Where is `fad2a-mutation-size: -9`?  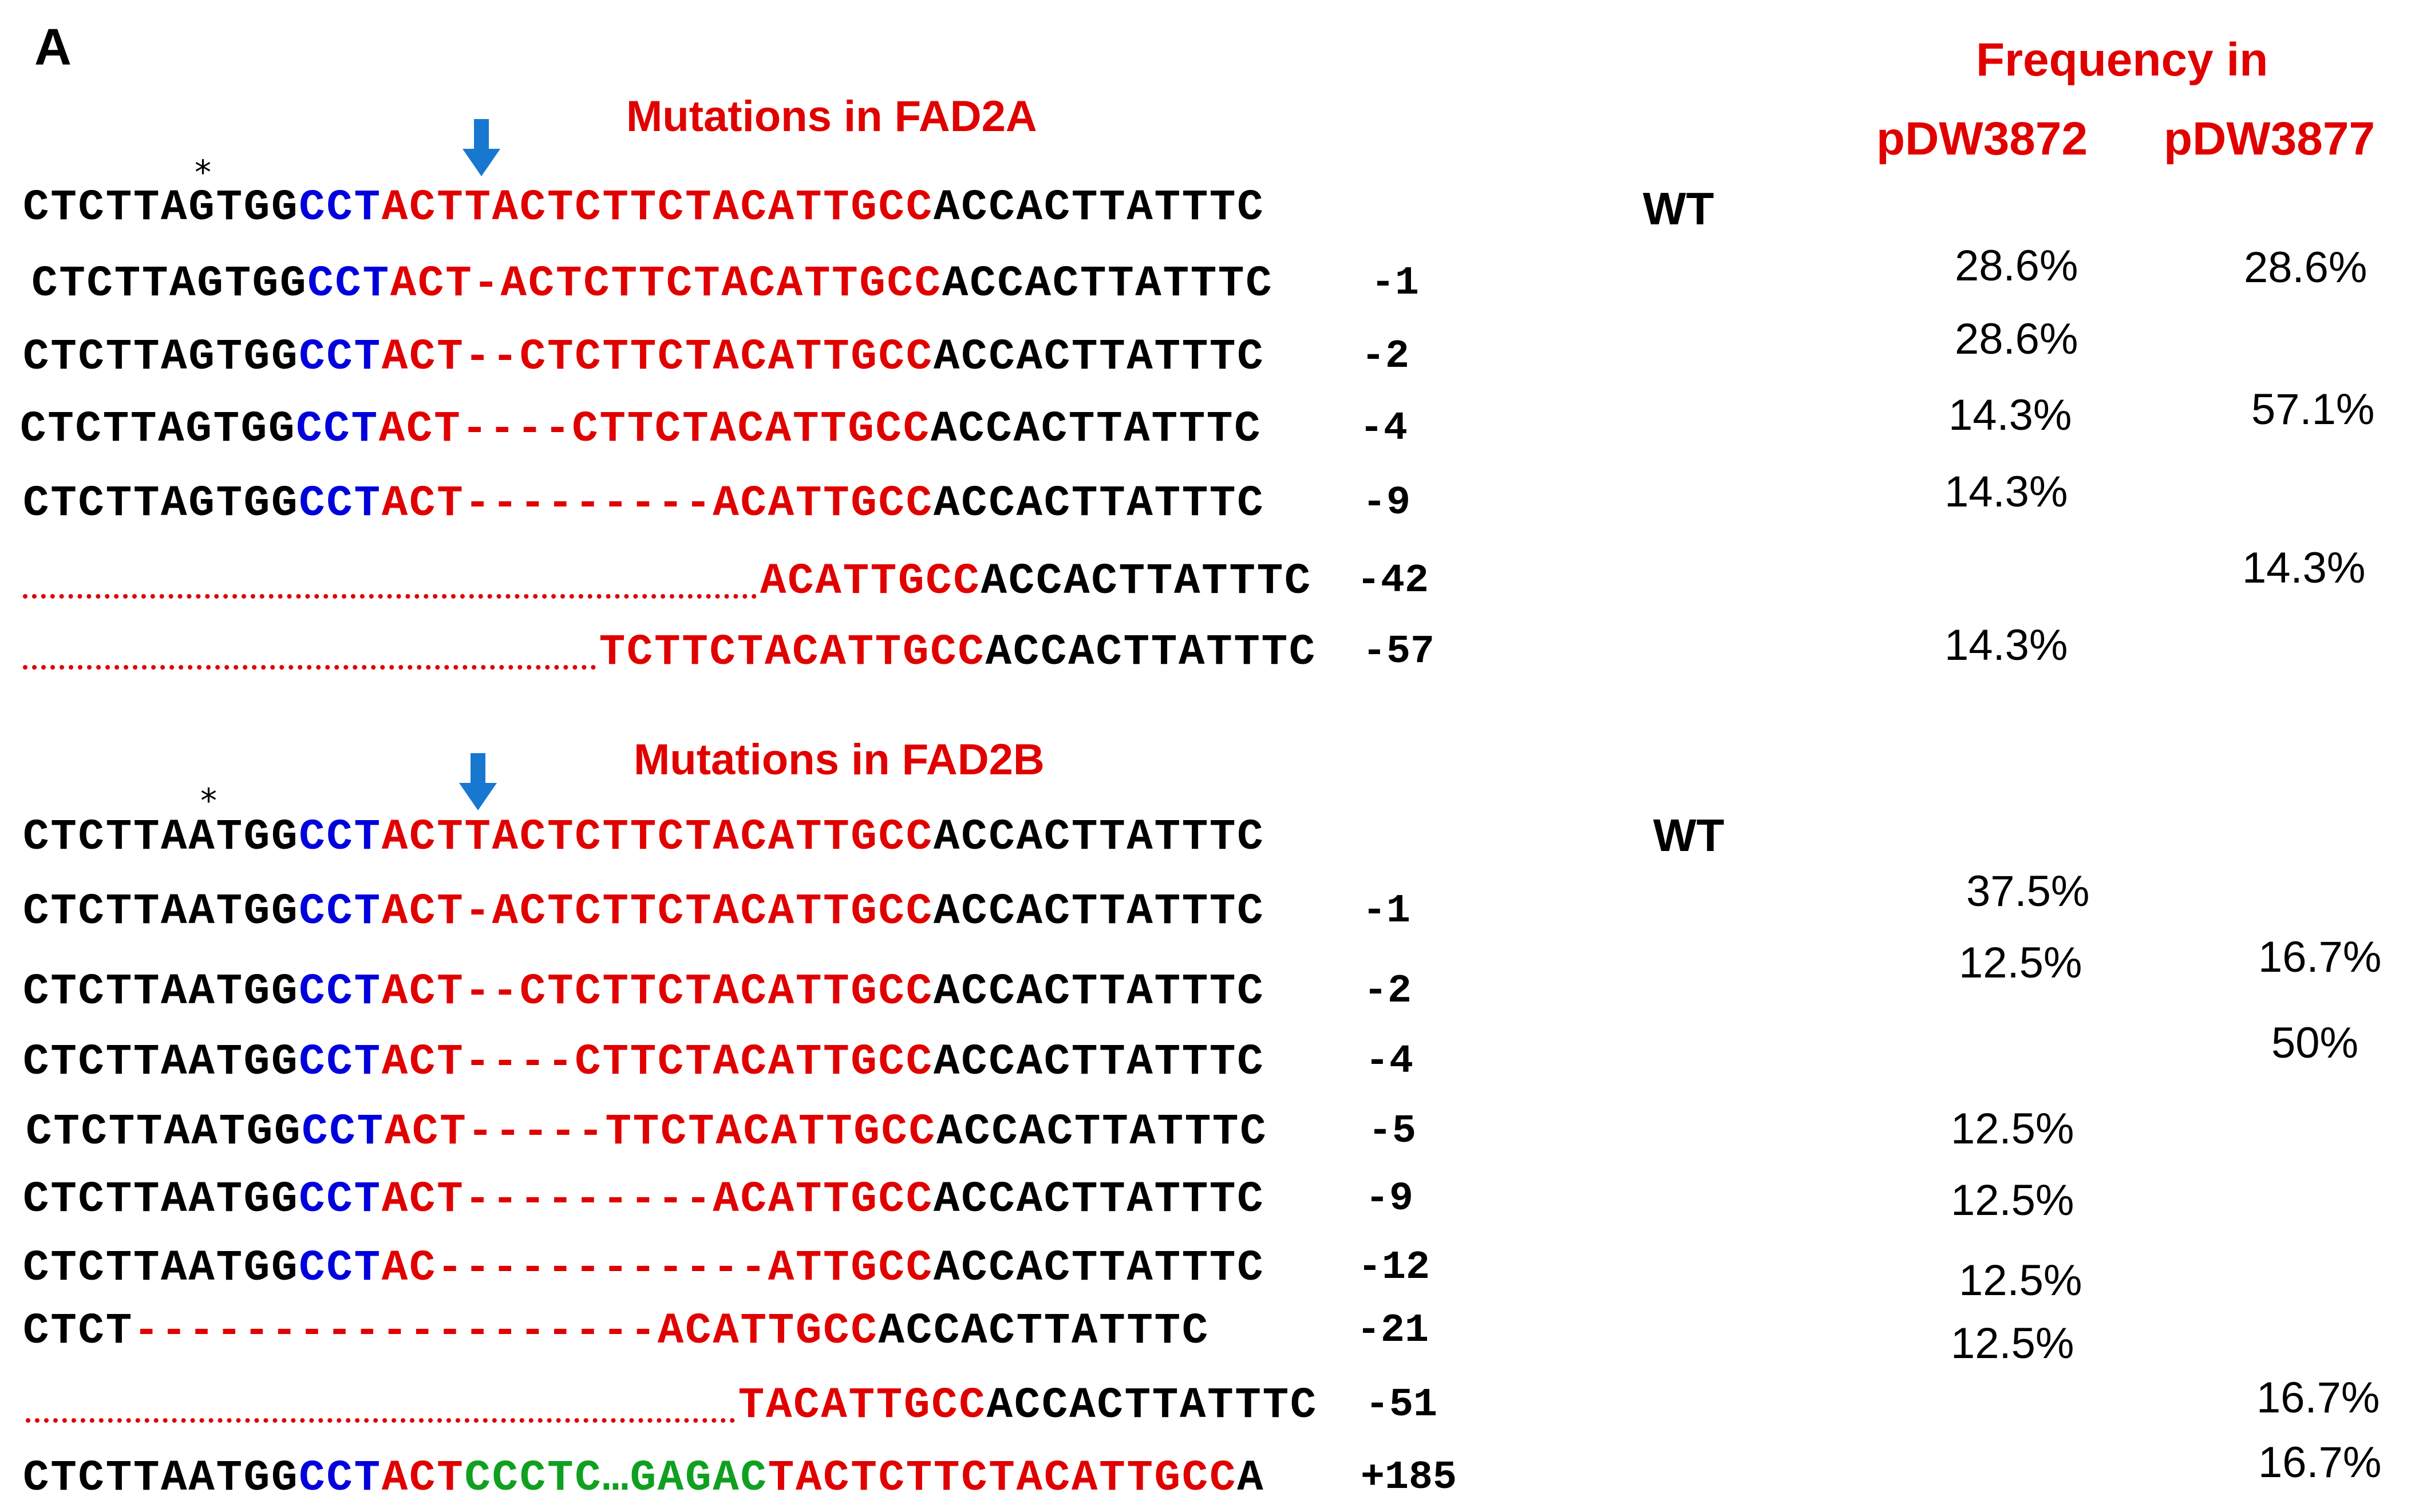
fad2a-mutation-size: -9 is located at coordinates (1386, 503).